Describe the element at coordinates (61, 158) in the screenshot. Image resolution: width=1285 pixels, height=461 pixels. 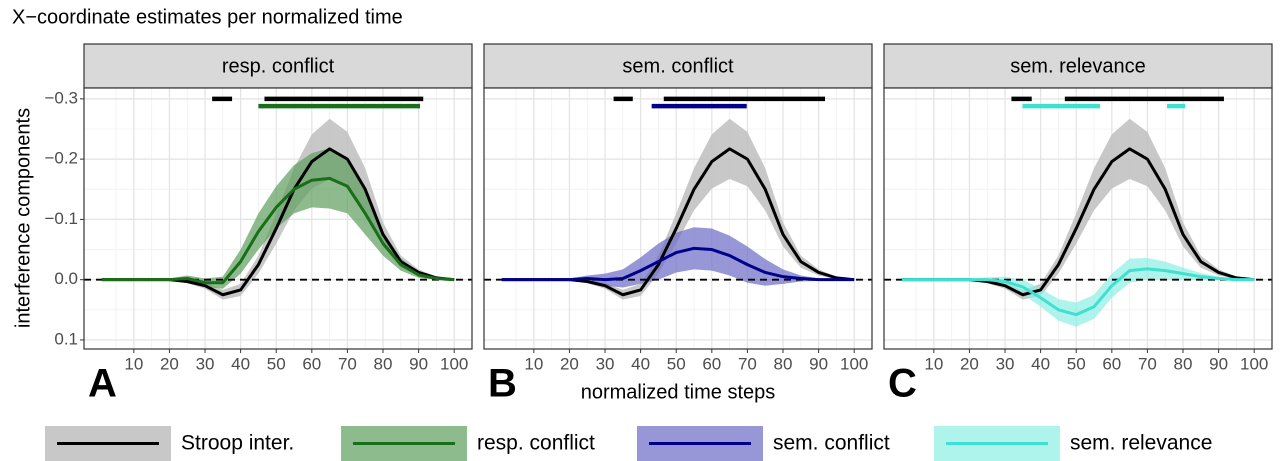
I see `y-tick-label: −0.2` at that location.